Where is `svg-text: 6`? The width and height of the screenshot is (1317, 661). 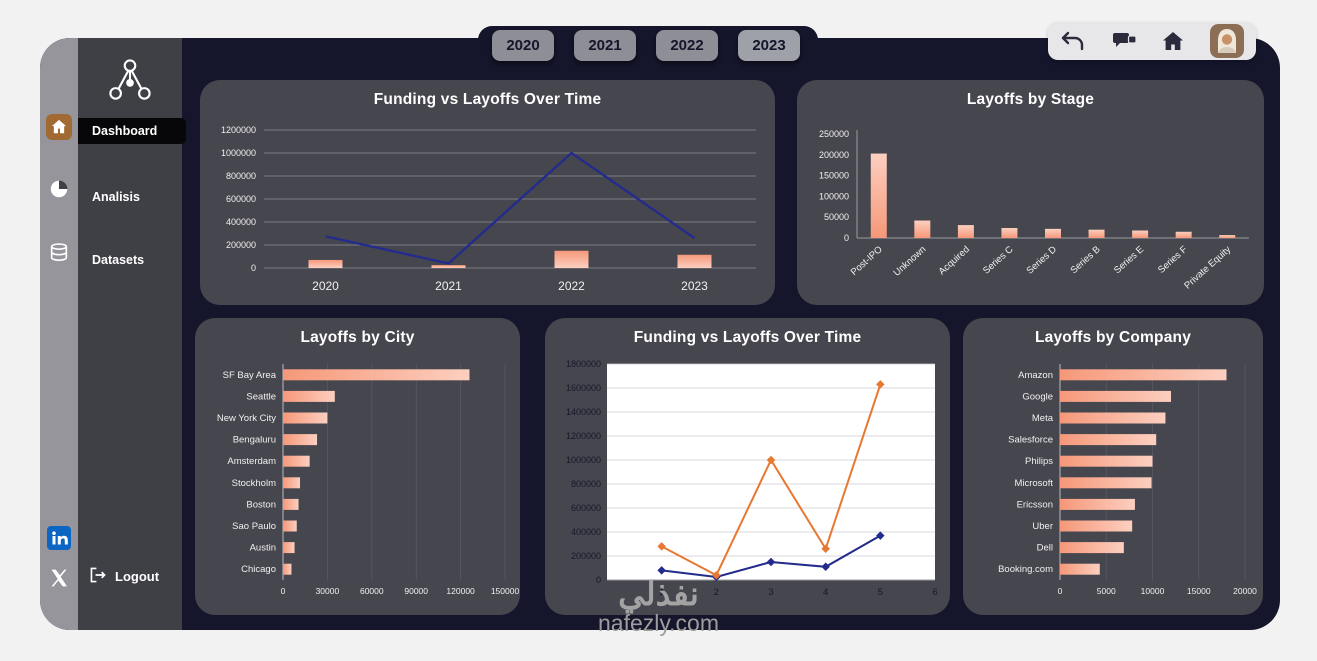 svg-text: 6 is located at coordinates (934, 592).